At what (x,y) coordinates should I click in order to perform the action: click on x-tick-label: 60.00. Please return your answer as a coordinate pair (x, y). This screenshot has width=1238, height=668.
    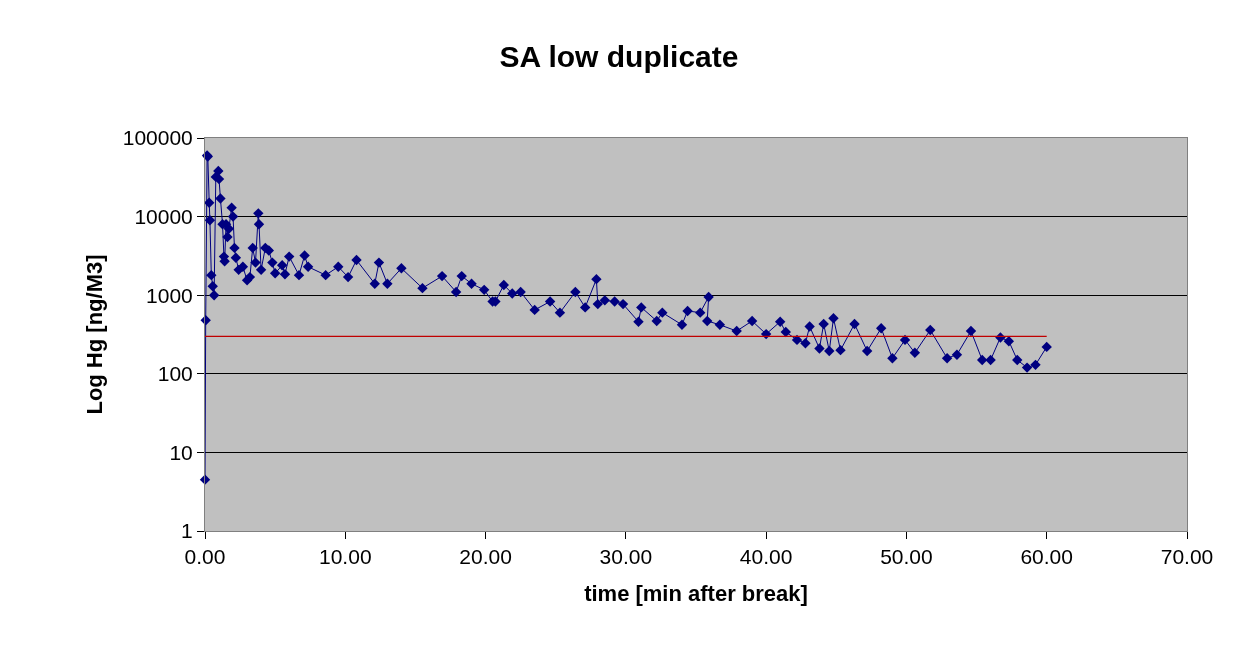
    Looking at the image, I should click on (1046, 557).